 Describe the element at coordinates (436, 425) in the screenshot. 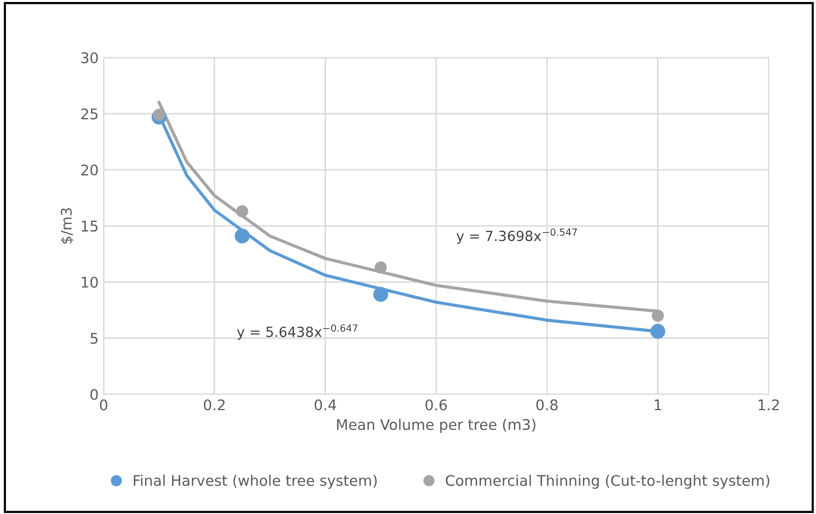

I see `x-axis-title: Mean Volume per tree (m3)` at that location.